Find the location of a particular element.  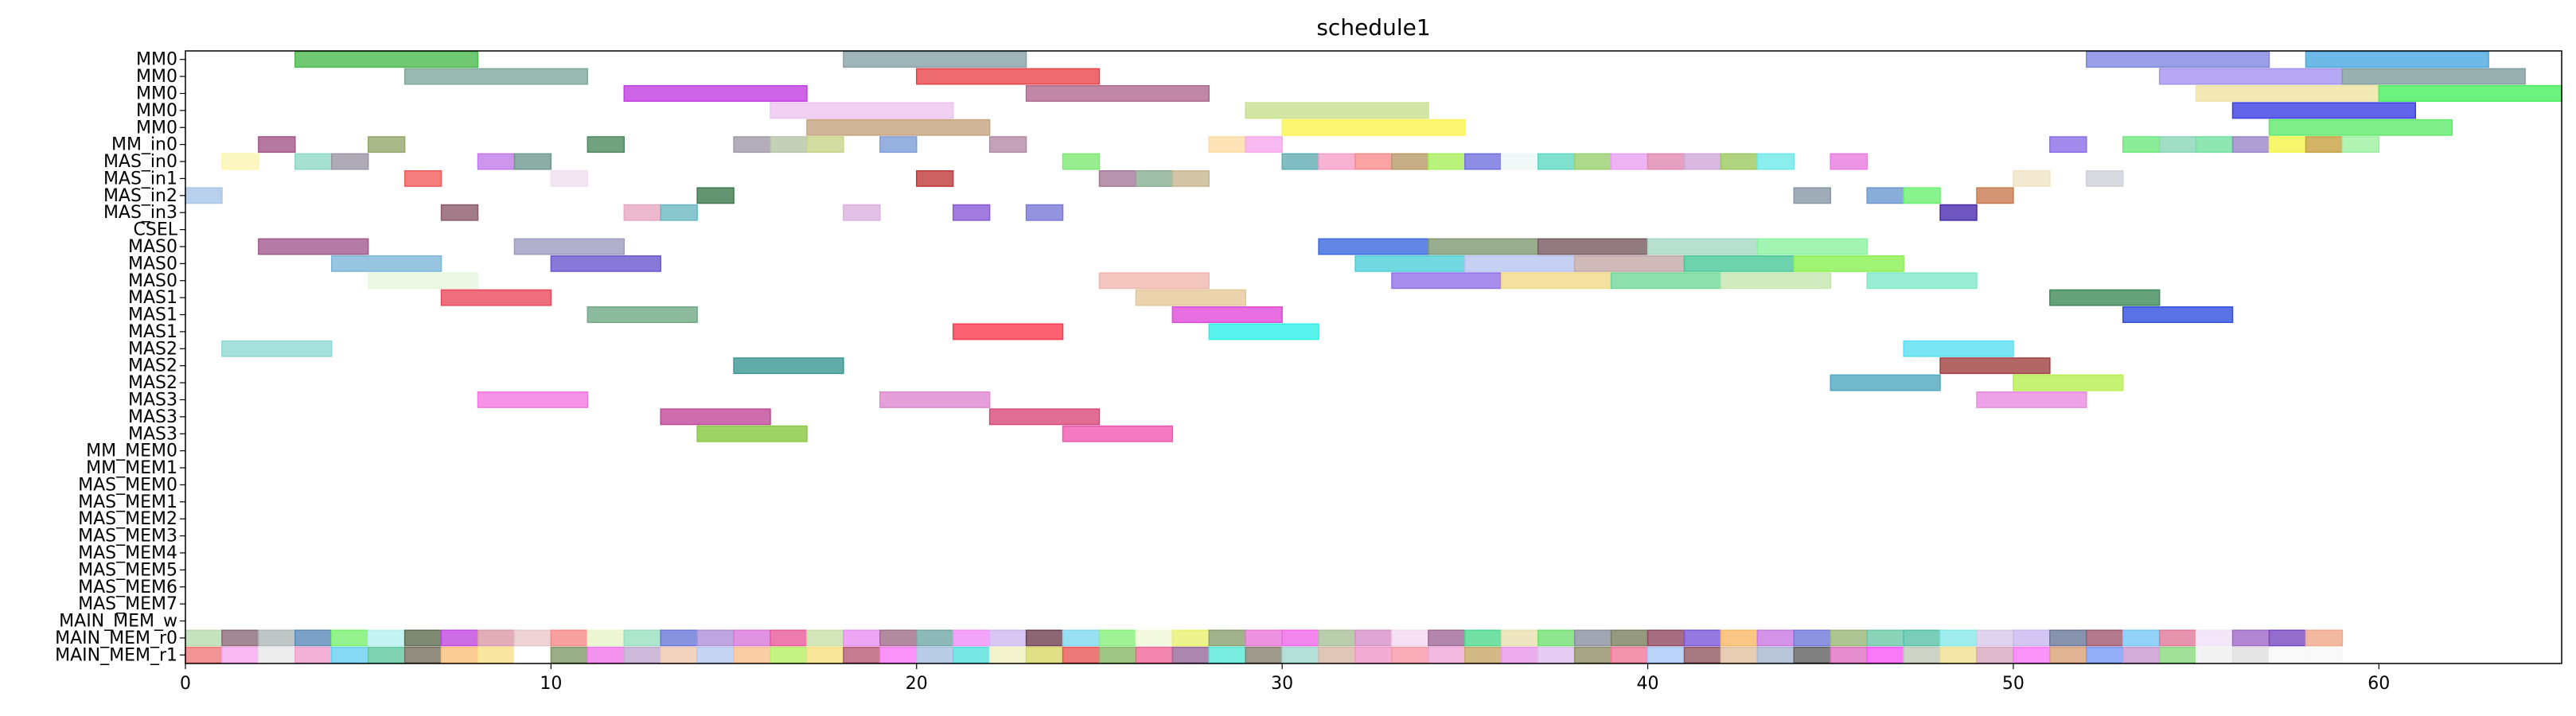

y-tick-label: MAS_in2 is located at coordinates (140, 196).